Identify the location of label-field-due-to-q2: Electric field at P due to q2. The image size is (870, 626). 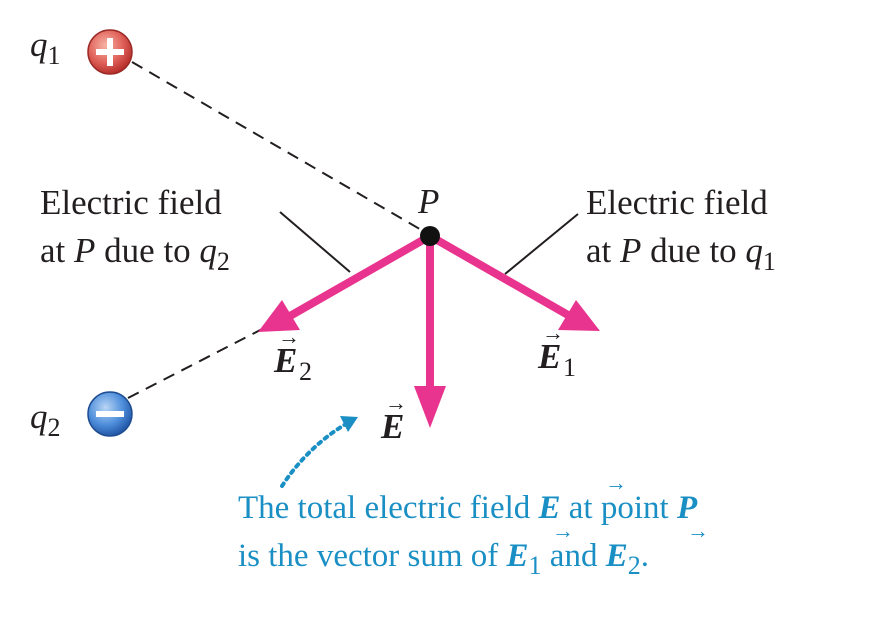
(135, 229).